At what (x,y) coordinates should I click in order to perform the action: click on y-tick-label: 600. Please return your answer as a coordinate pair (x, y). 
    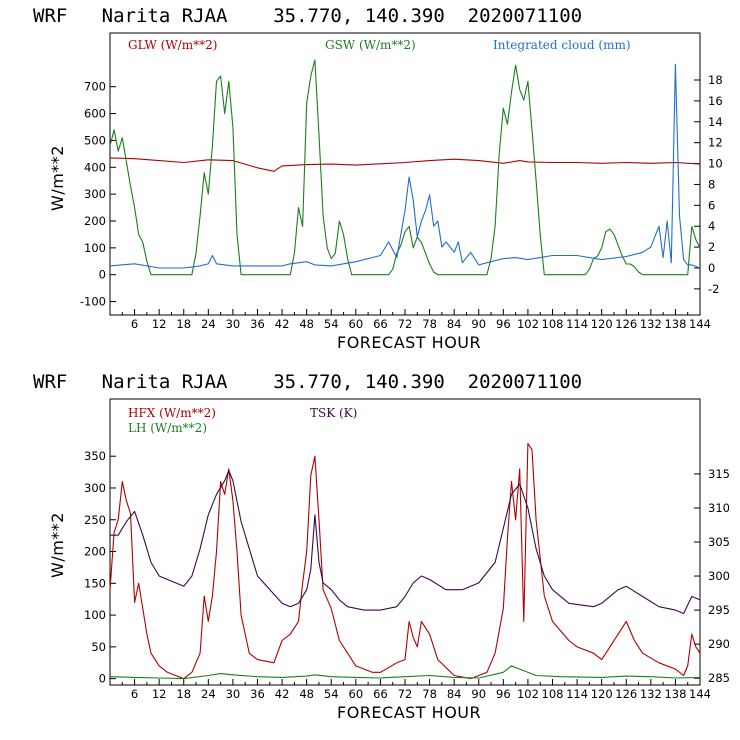
    Looking at the image, I should click on (95, 114).